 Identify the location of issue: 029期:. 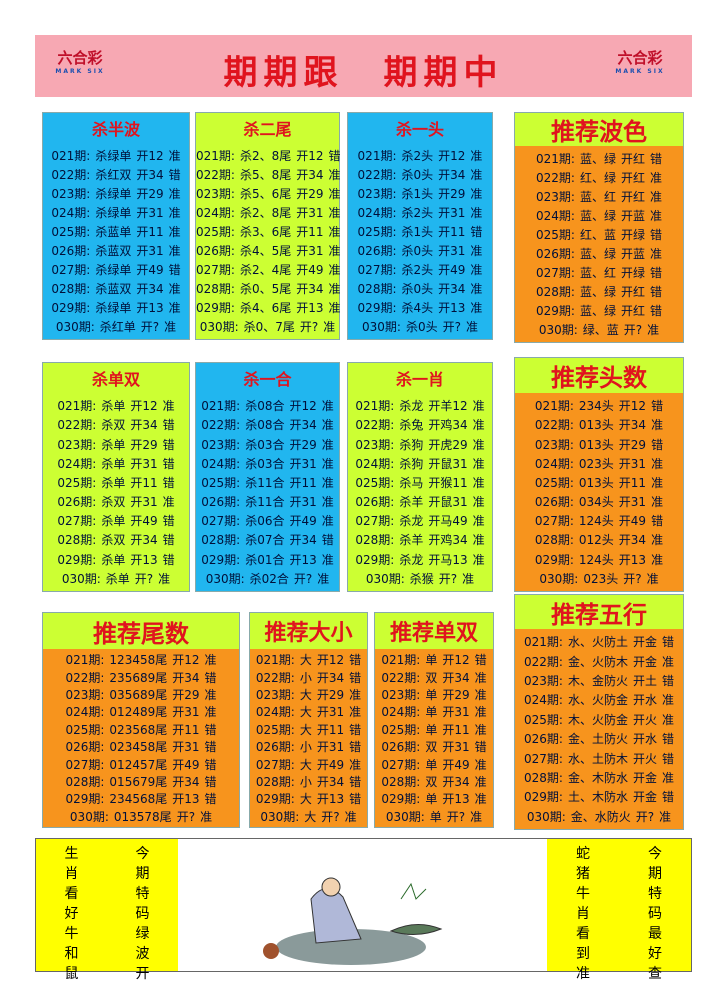
(71, 308).